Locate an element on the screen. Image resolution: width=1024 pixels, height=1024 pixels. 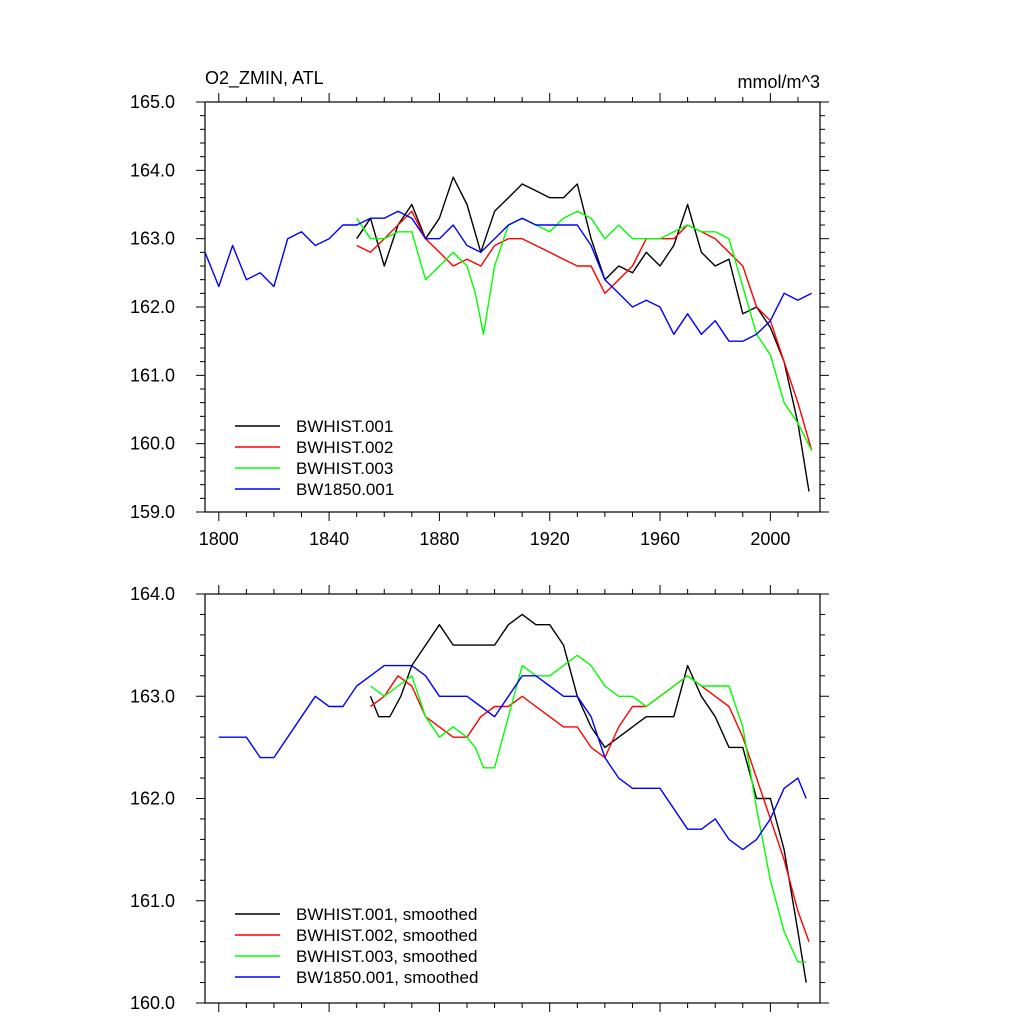
y-tick-label: 159.0 is located at coordinates (152, 512).